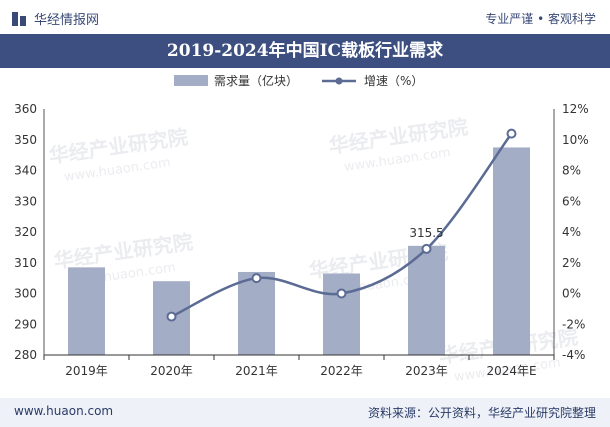 This screenshot has height=427, width=610. Describe the element at coordinates (426, 371) in the screenshot. I see `x-tick-label: 2023年` at that location.